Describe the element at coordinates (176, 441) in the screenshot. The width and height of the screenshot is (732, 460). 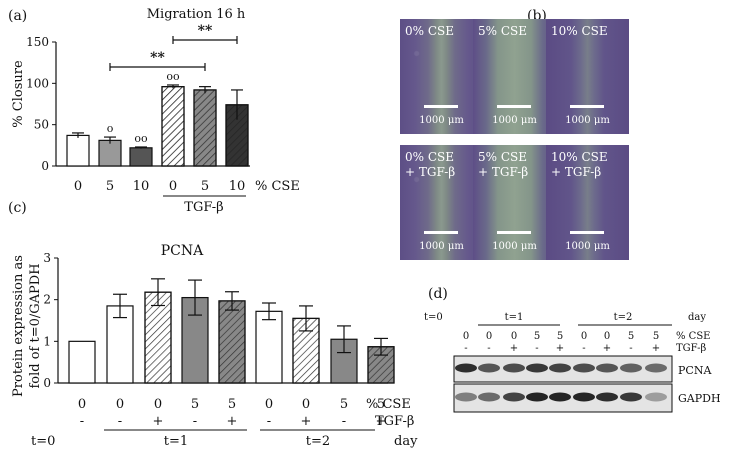
I see `t1-label: t=1` at that location.